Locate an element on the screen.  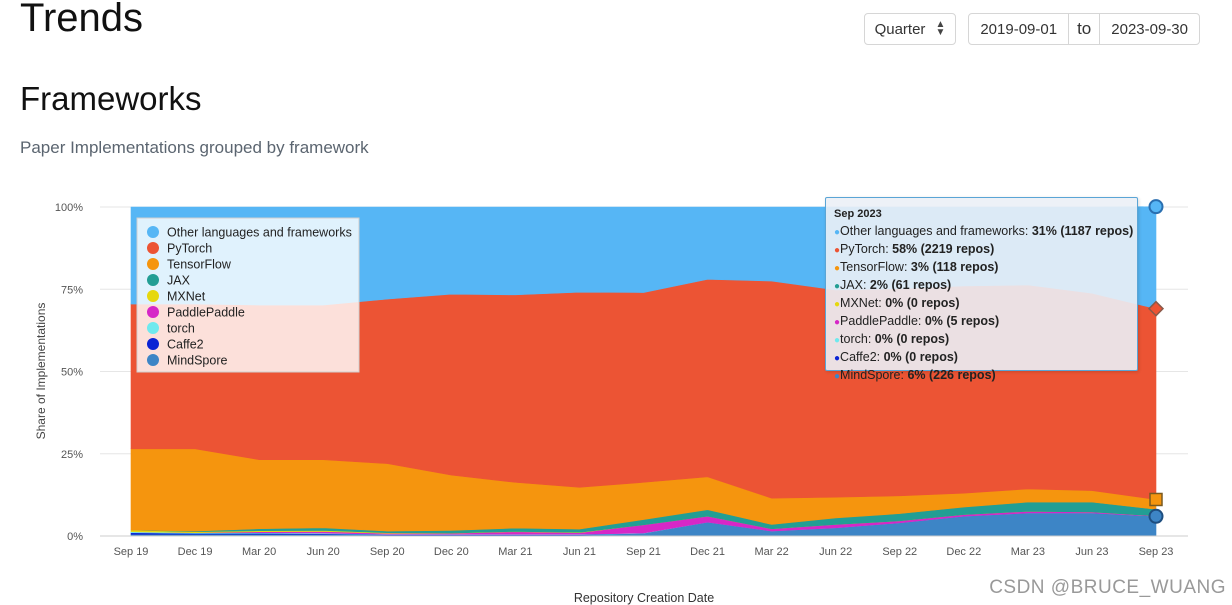
tooltip-row: ●MindSpore: 6% (226 repos) is located at coordinates (981, 376).